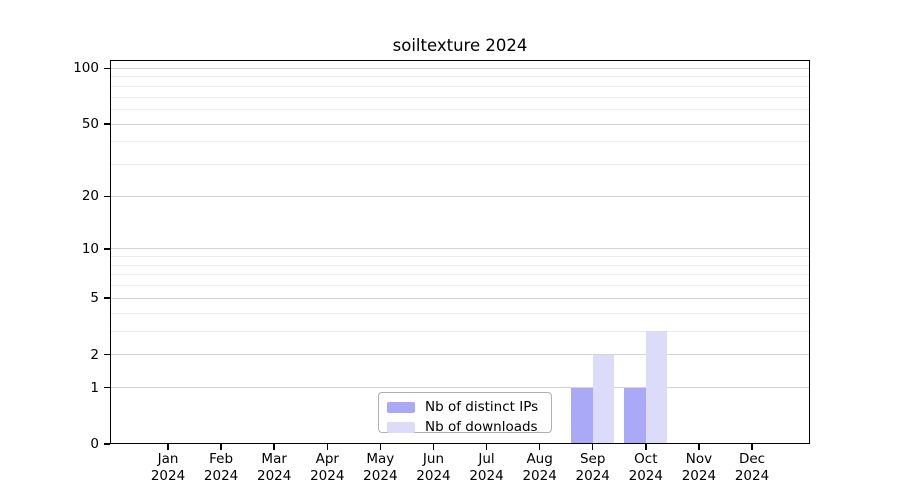  I want to click on x-axis-tick-label: Mar 2024, so click(274, 468).